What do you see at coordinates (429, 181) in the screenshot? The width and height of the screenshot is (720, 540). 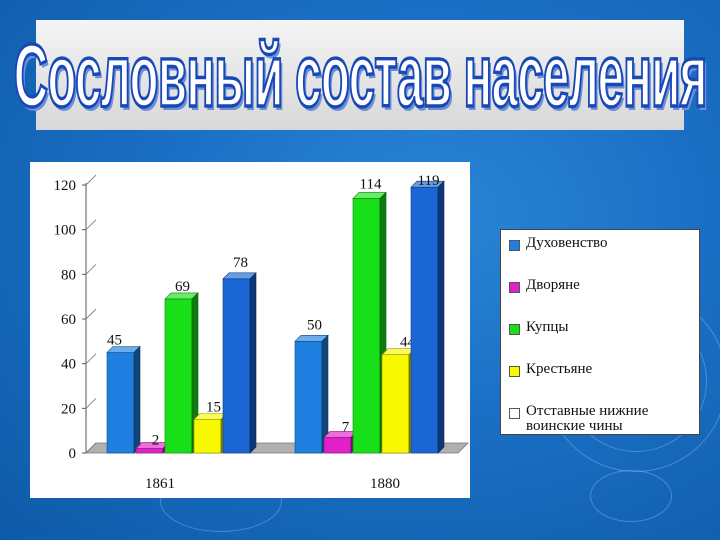 I see `data-label: 119` at bounding box center [429, 181].